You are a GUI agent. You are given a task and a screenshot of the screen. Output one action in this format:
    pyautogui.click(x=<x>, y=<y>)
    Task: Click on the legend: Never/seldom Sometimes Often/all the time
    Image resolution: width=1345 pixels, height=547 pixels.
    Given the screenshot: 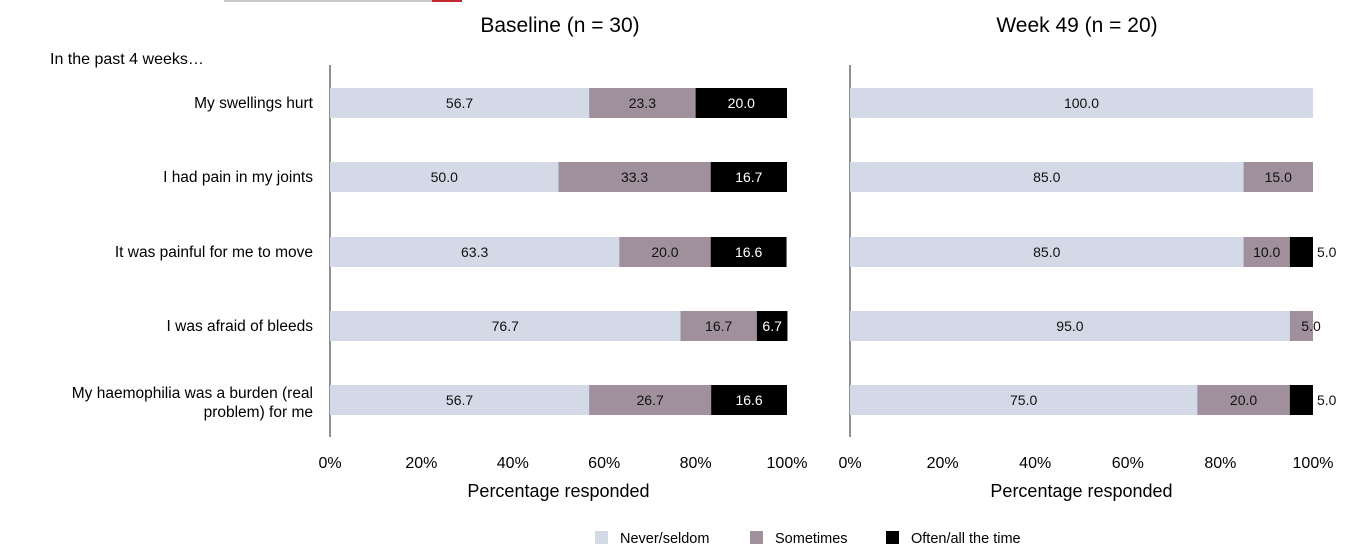 What is the action you would take?
    pyautogui.click(x=808, y=539)
    